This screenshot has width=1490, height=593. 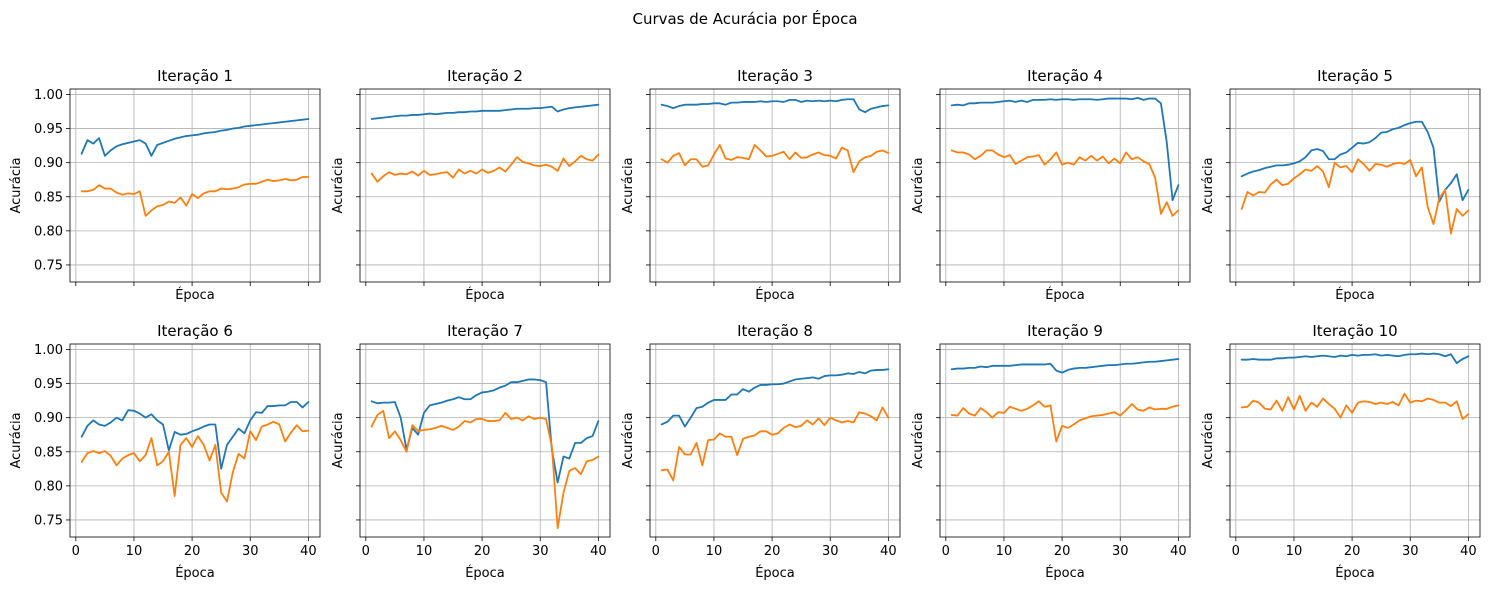 What do you see at coordinates (485, 76) in the screenshot?
I see `subplot-title: Iteração 2` at bounding box center [485, 76].